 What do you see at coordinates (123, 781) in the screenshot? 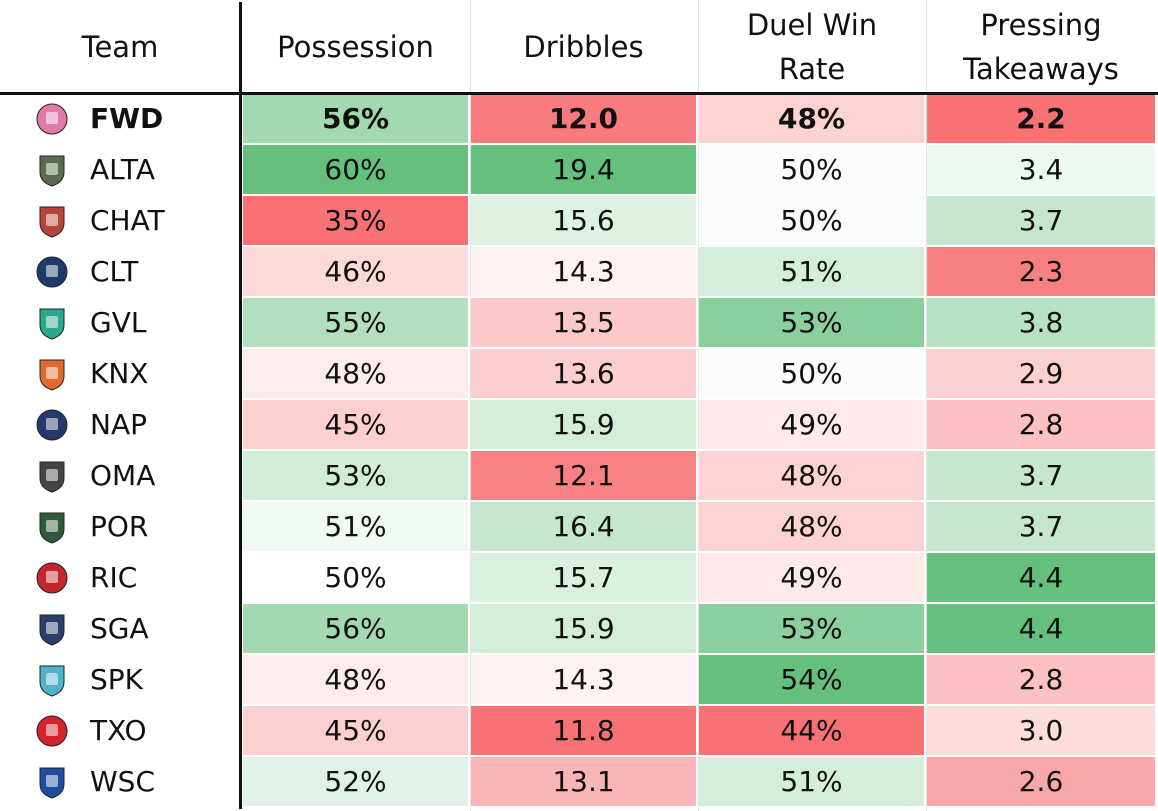
I see `team-abbreviation: WSC` at bounding box center [123, 781].